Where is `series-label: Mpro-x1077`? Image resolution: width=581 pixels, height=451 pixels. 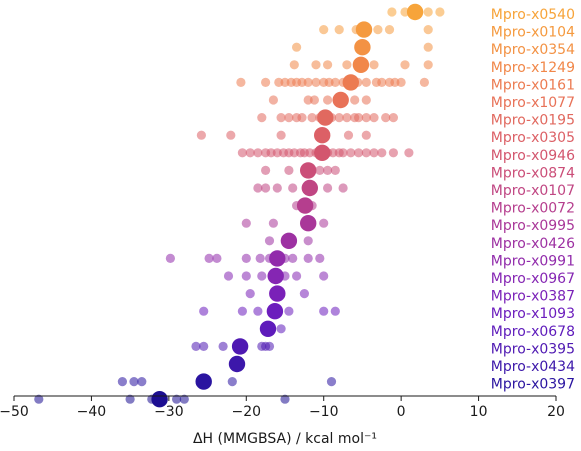
series-label: Mpro-x1077 is located at coordinates (533, 103).